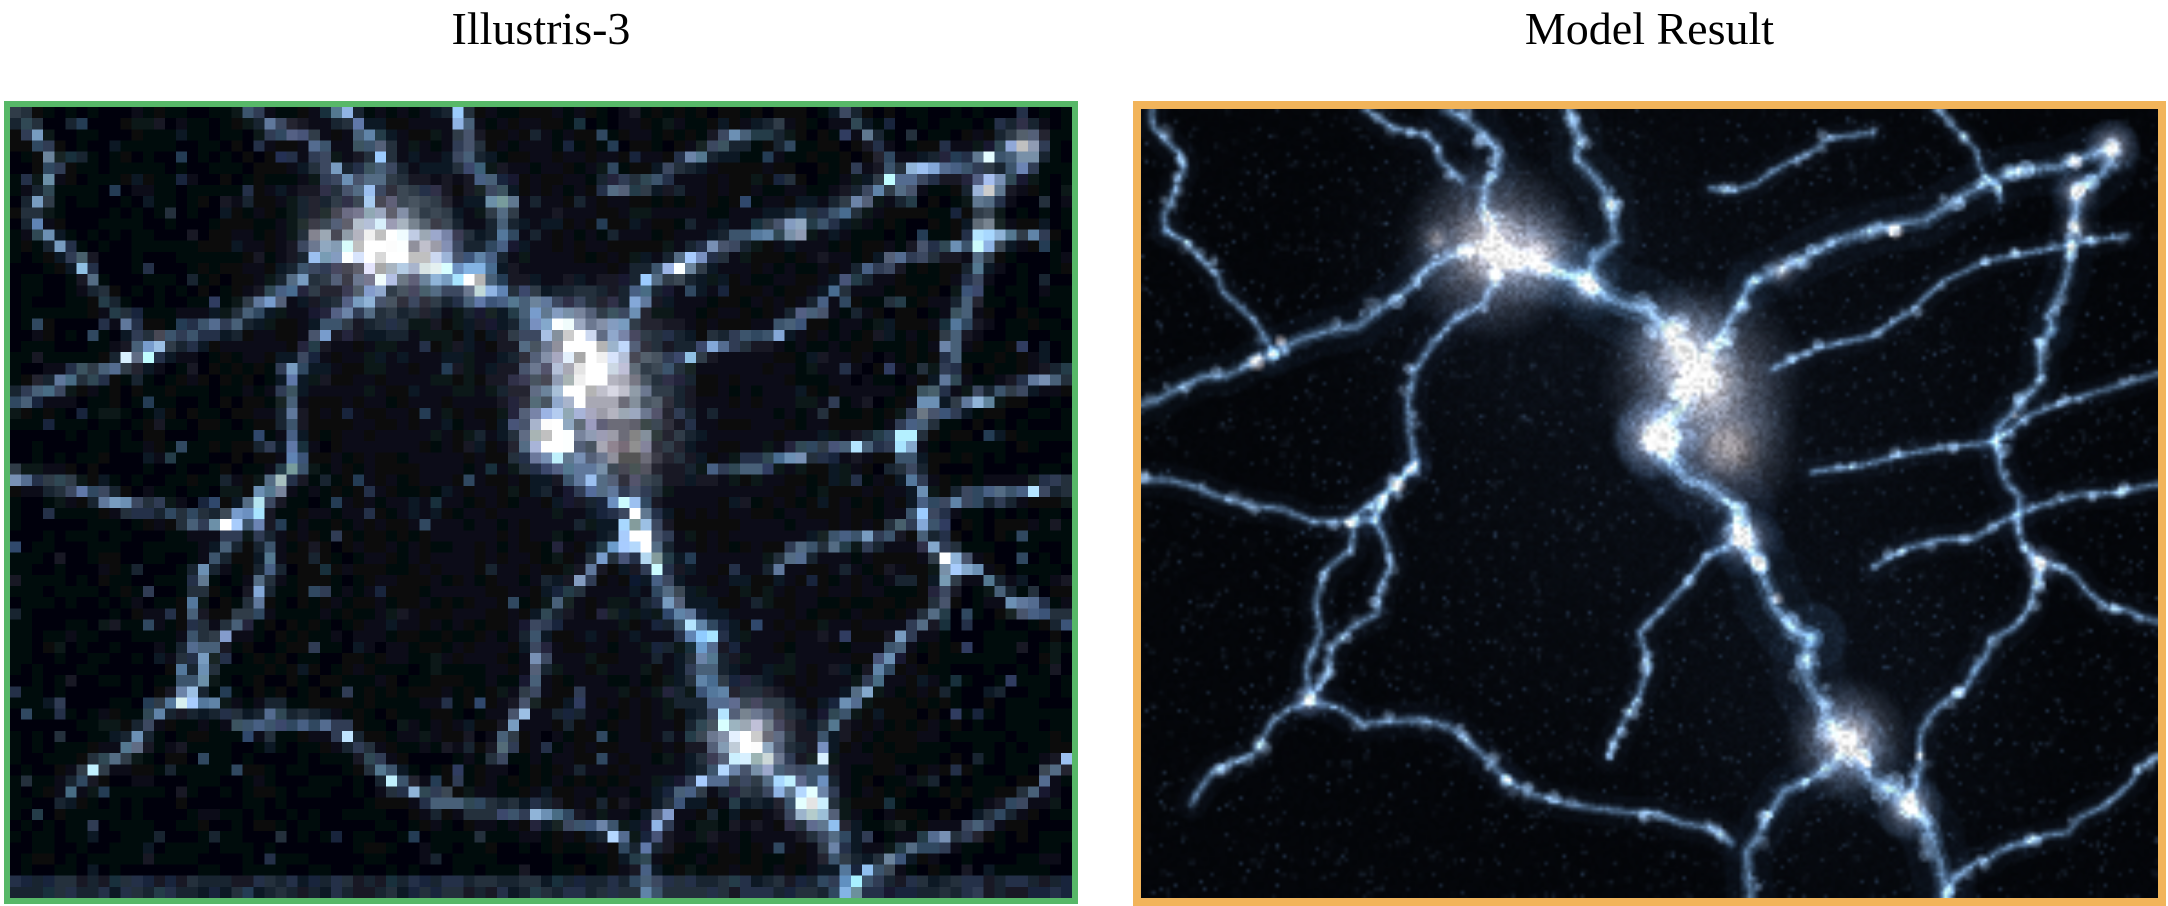  I want to click on right-panel-title: Model Result, so click(1649, 28).